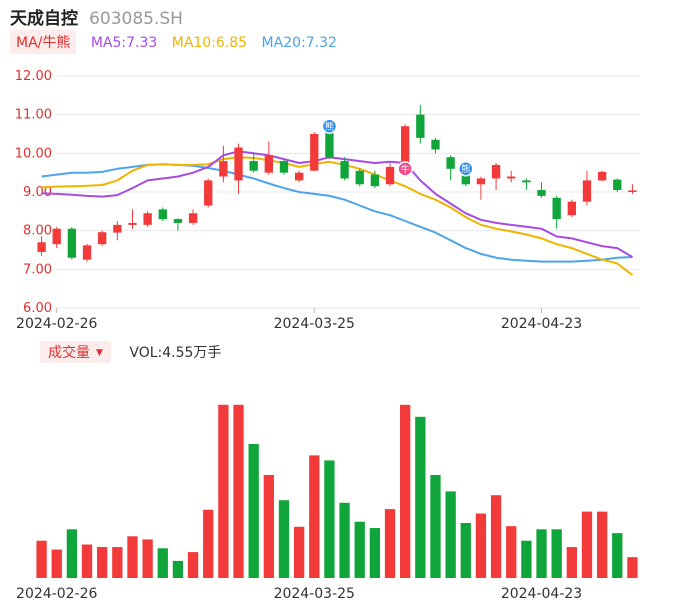 The height and width of the screenshot is (606, 686). Describe the element at coordinates (124, 43) in the screenshot. I see `ma5-label: MA5:7.33` at that location.